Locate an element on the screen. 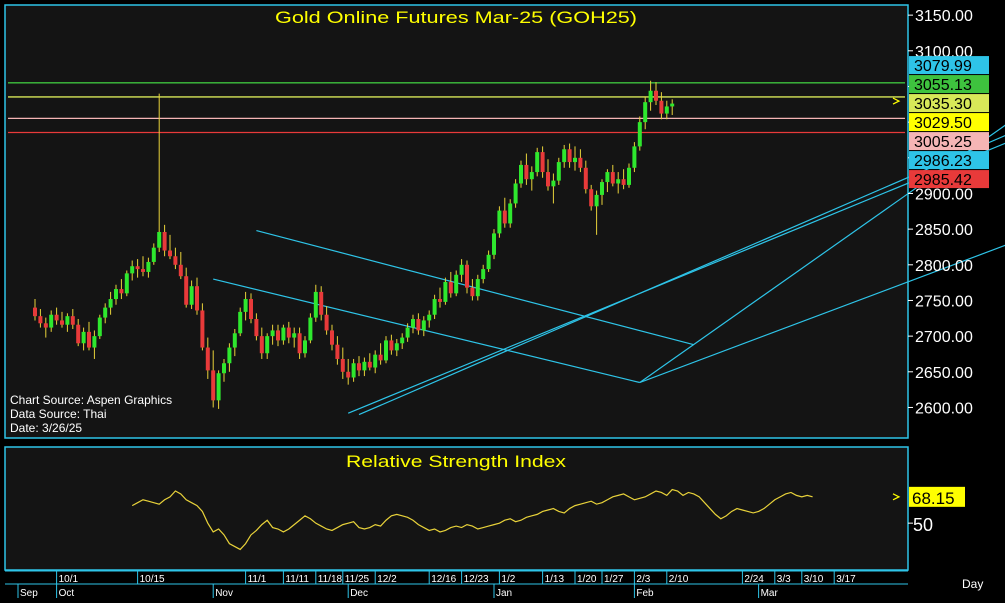 The width and height of the screenshot is (1005, 603). price-tick-label: 2700.00 is located at coordinates (944, 337).